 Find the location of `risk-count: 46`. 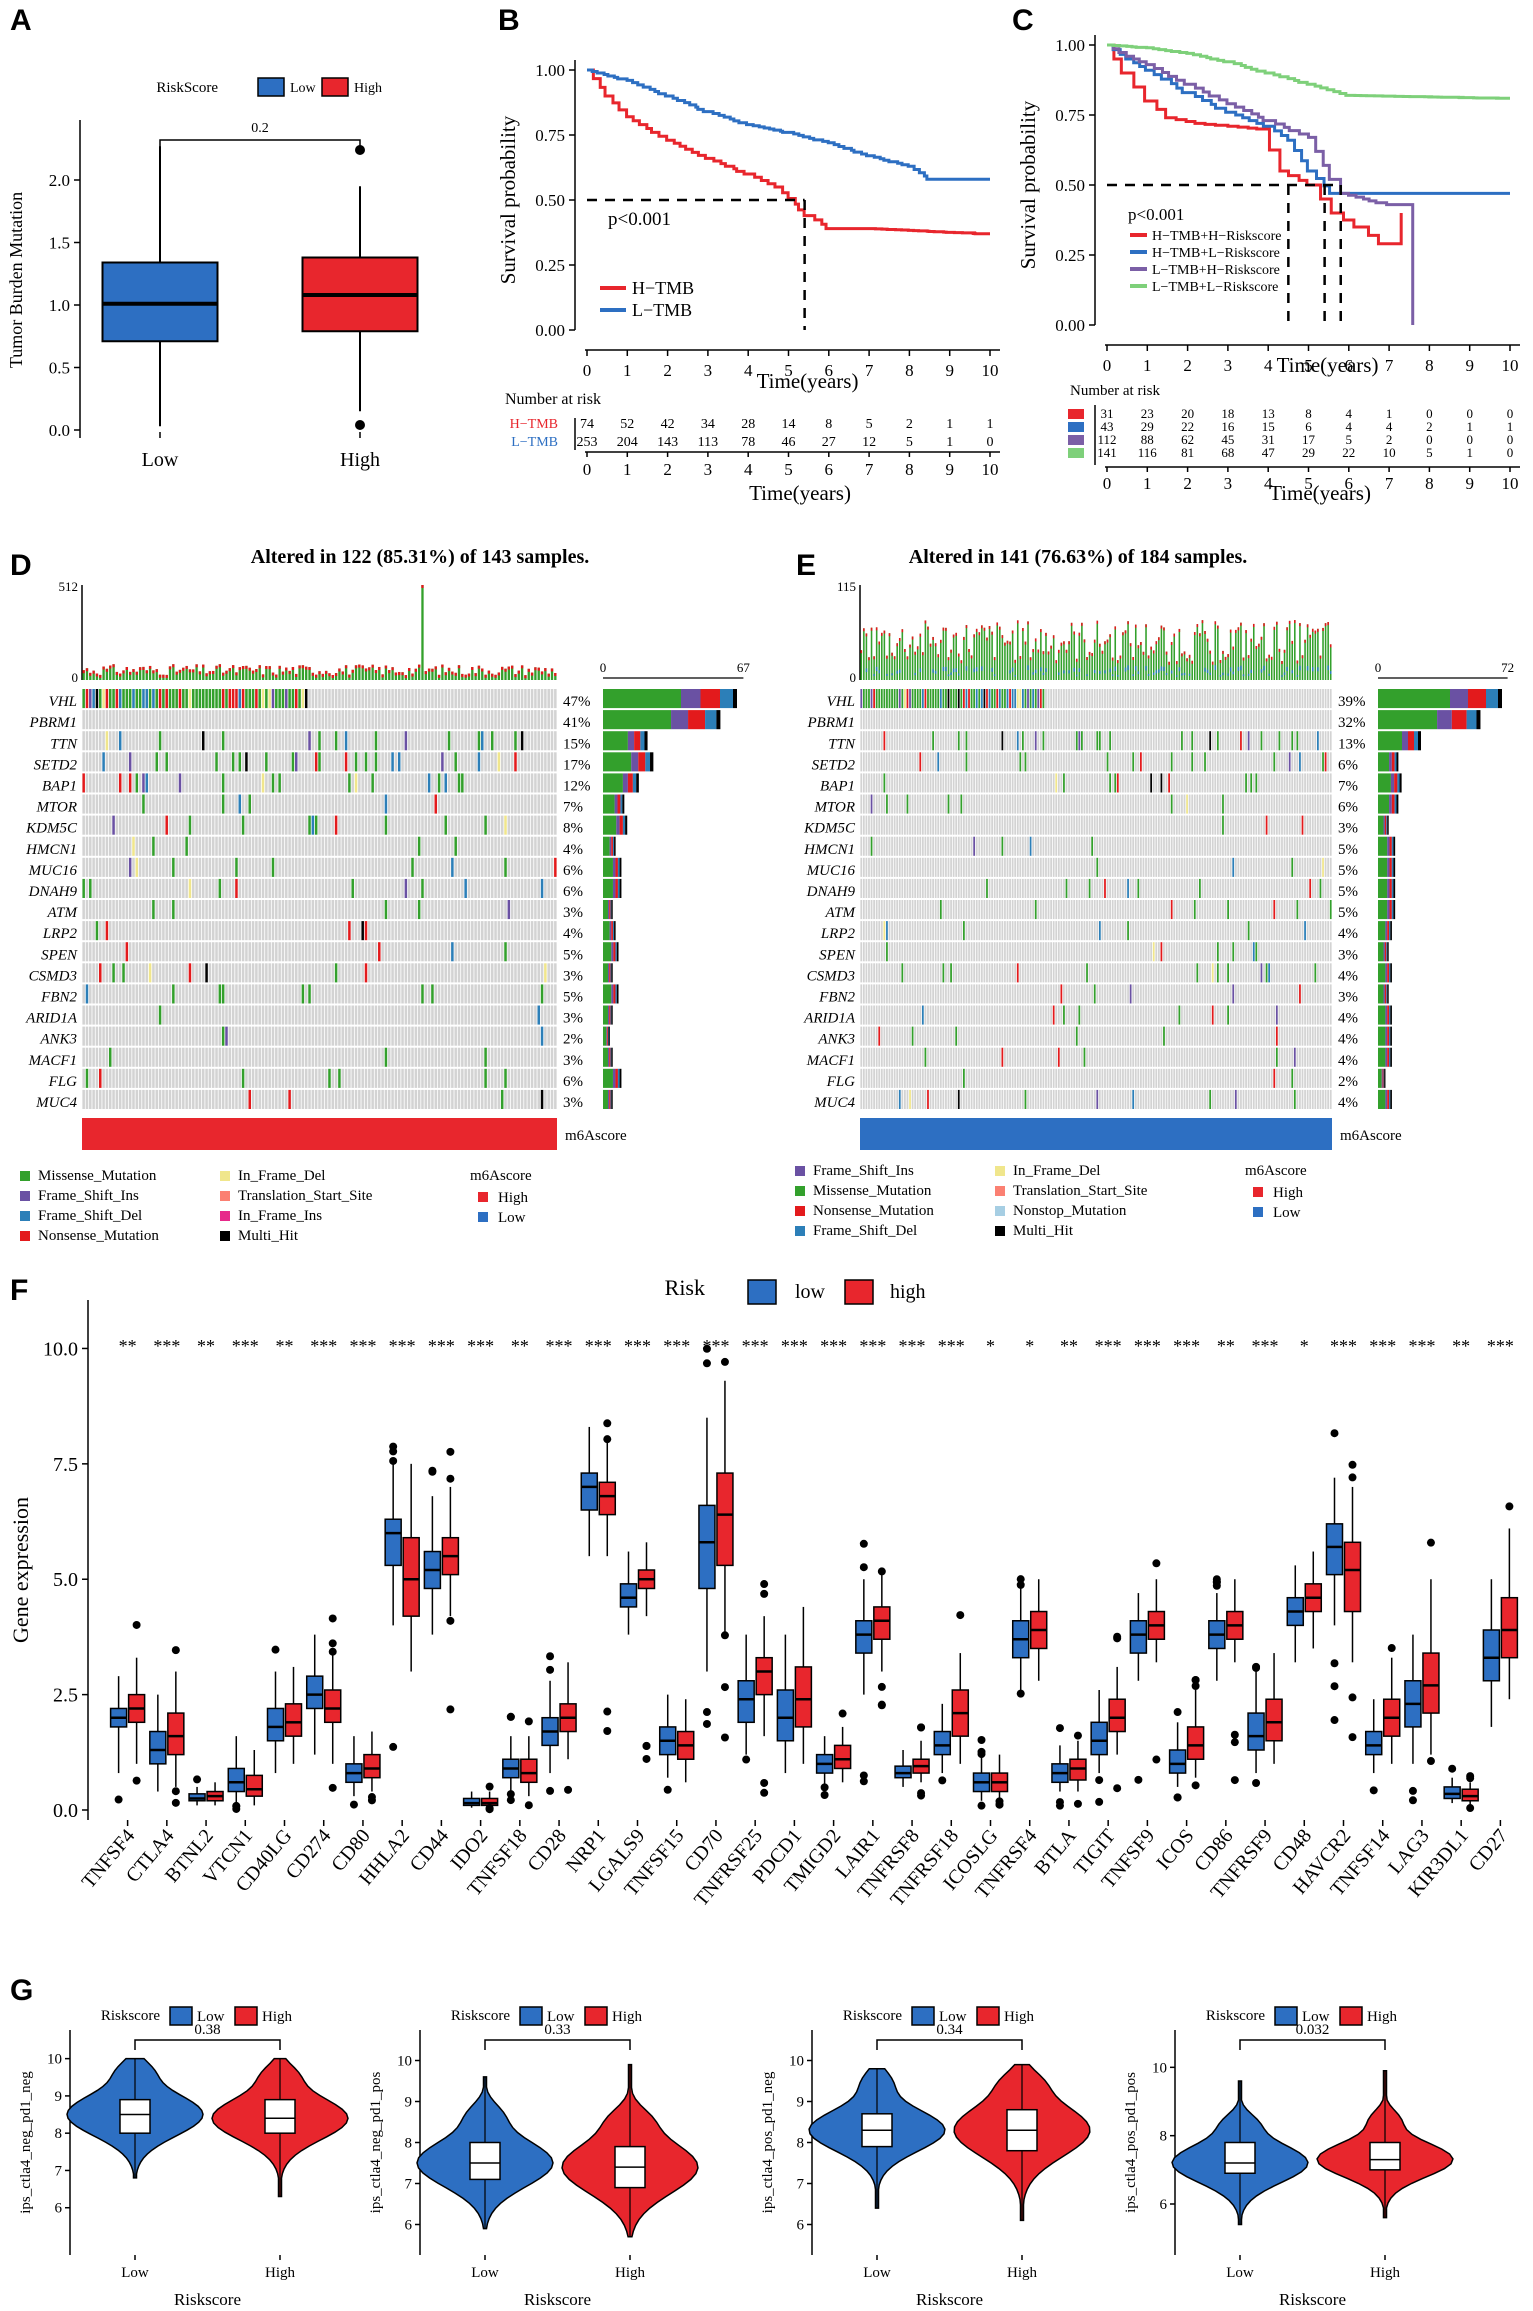

risk-count: 46 is located at coordinates (789, 442).